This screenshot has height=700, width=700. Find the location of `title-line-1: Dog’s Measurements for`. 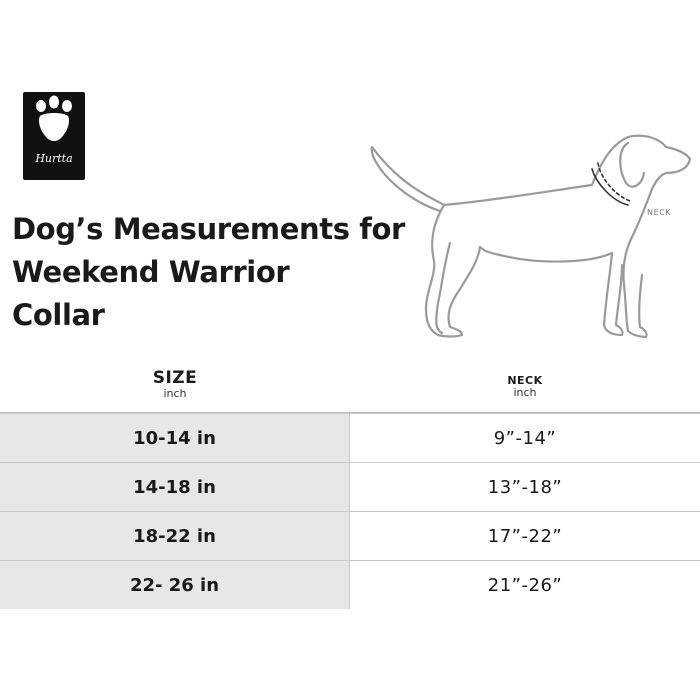

title-line-1: Dog’s Measurements for is located at coordinates (208, 229).